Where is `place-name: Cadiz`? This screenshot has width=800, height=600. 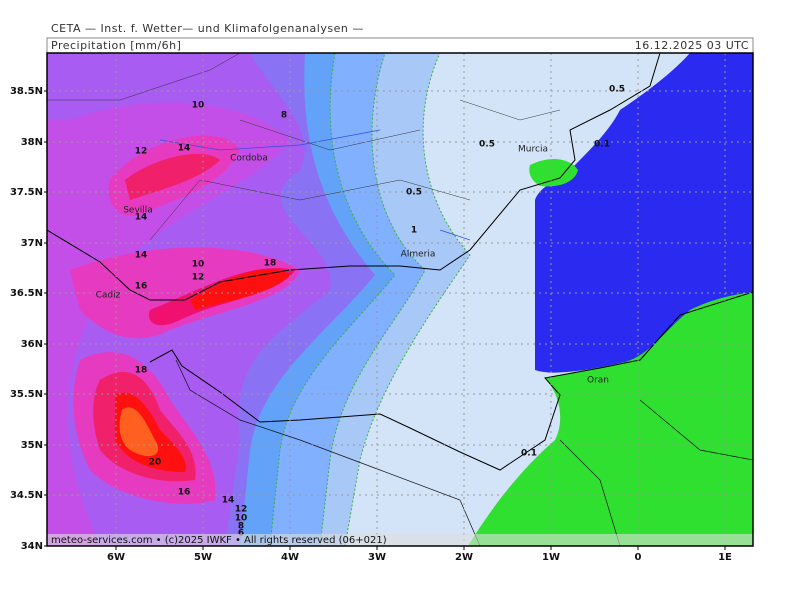
place-name: Cadiz is located at coordinates (108, 296).